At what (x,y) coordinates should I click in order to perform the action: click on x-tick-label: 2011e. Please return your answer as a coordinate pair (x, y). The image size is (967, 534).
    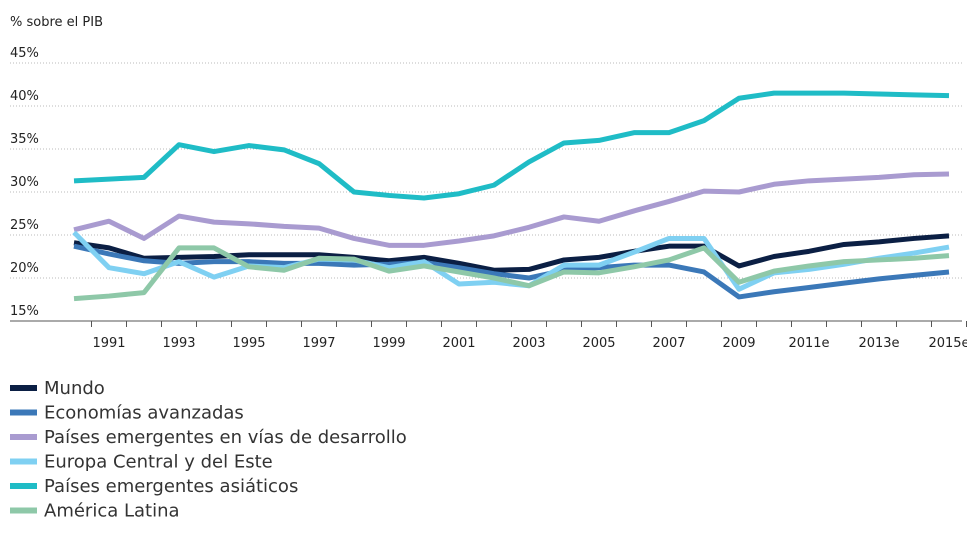
    Looking at the image, I should click on (808, 343).